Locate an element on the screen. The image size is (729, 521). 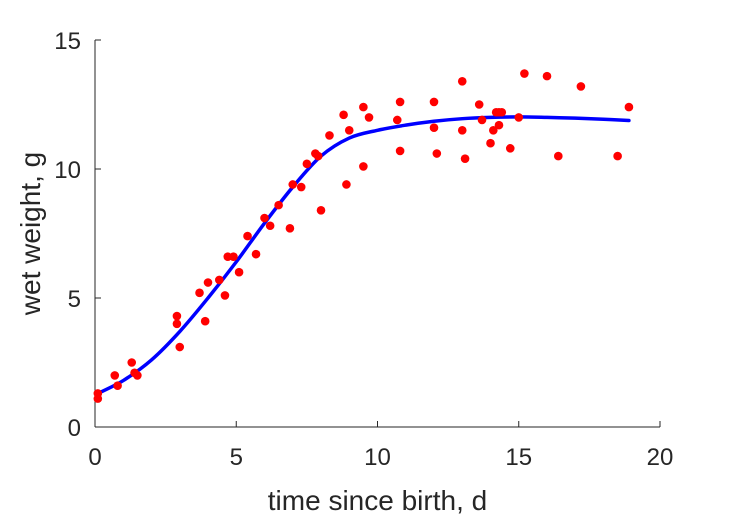
y-tick-label: 5 is located at coordinates (74, 299).